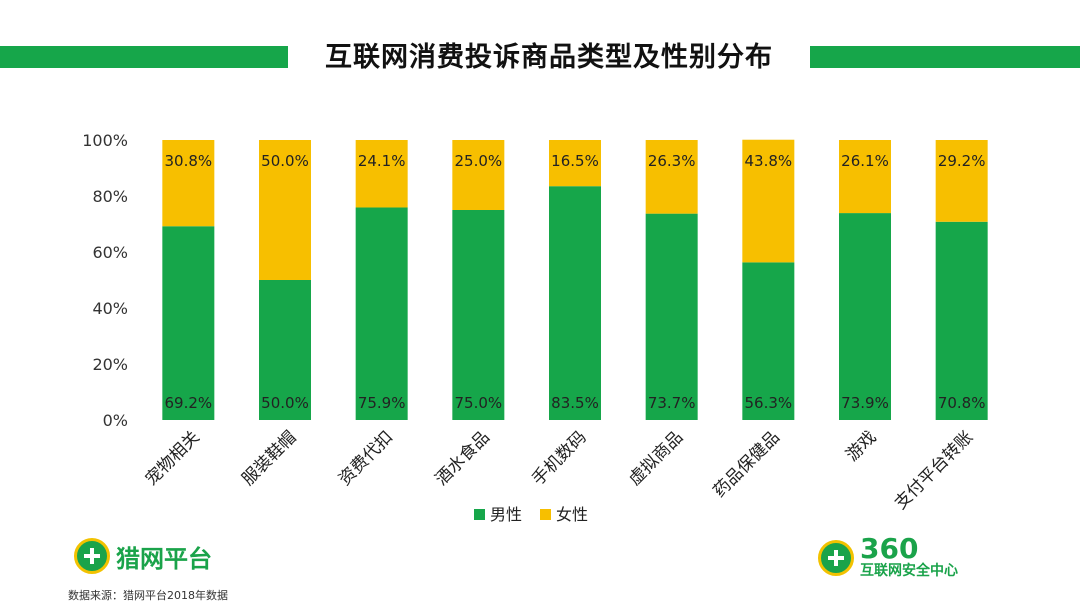 This screenshot has width=1080, height=608. I want to click on 360-logo-text: 360, so click(889, 548).